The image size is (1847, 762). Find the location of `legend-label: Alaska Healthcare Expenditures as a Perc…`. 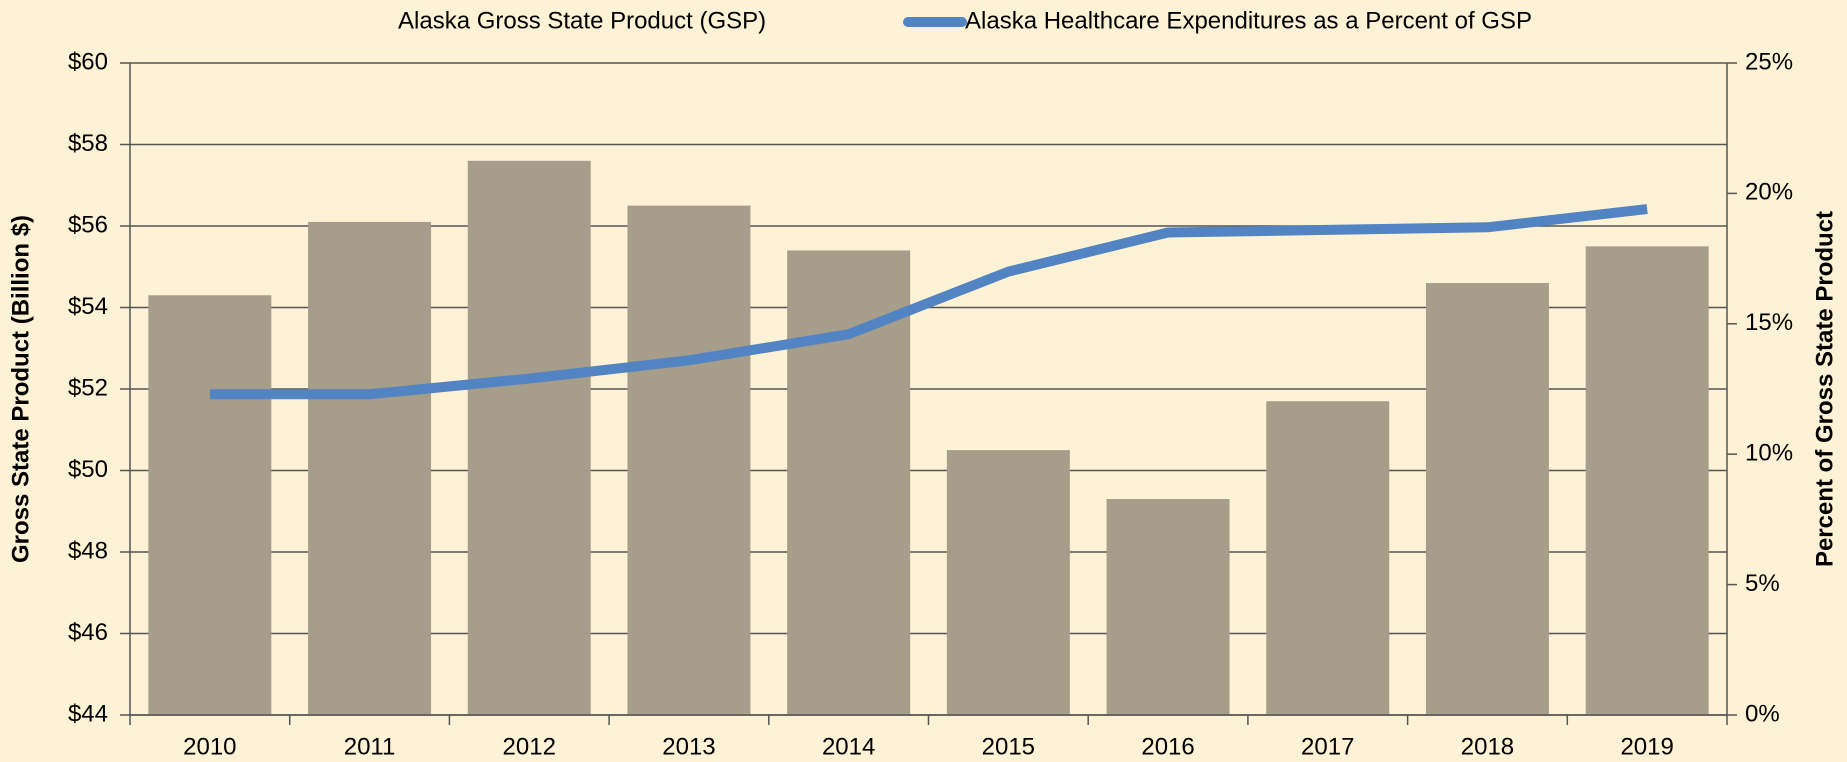

legend-label: Alaska Healthcare Expenditures as a Perc… is located at coordinates (1248, 20).